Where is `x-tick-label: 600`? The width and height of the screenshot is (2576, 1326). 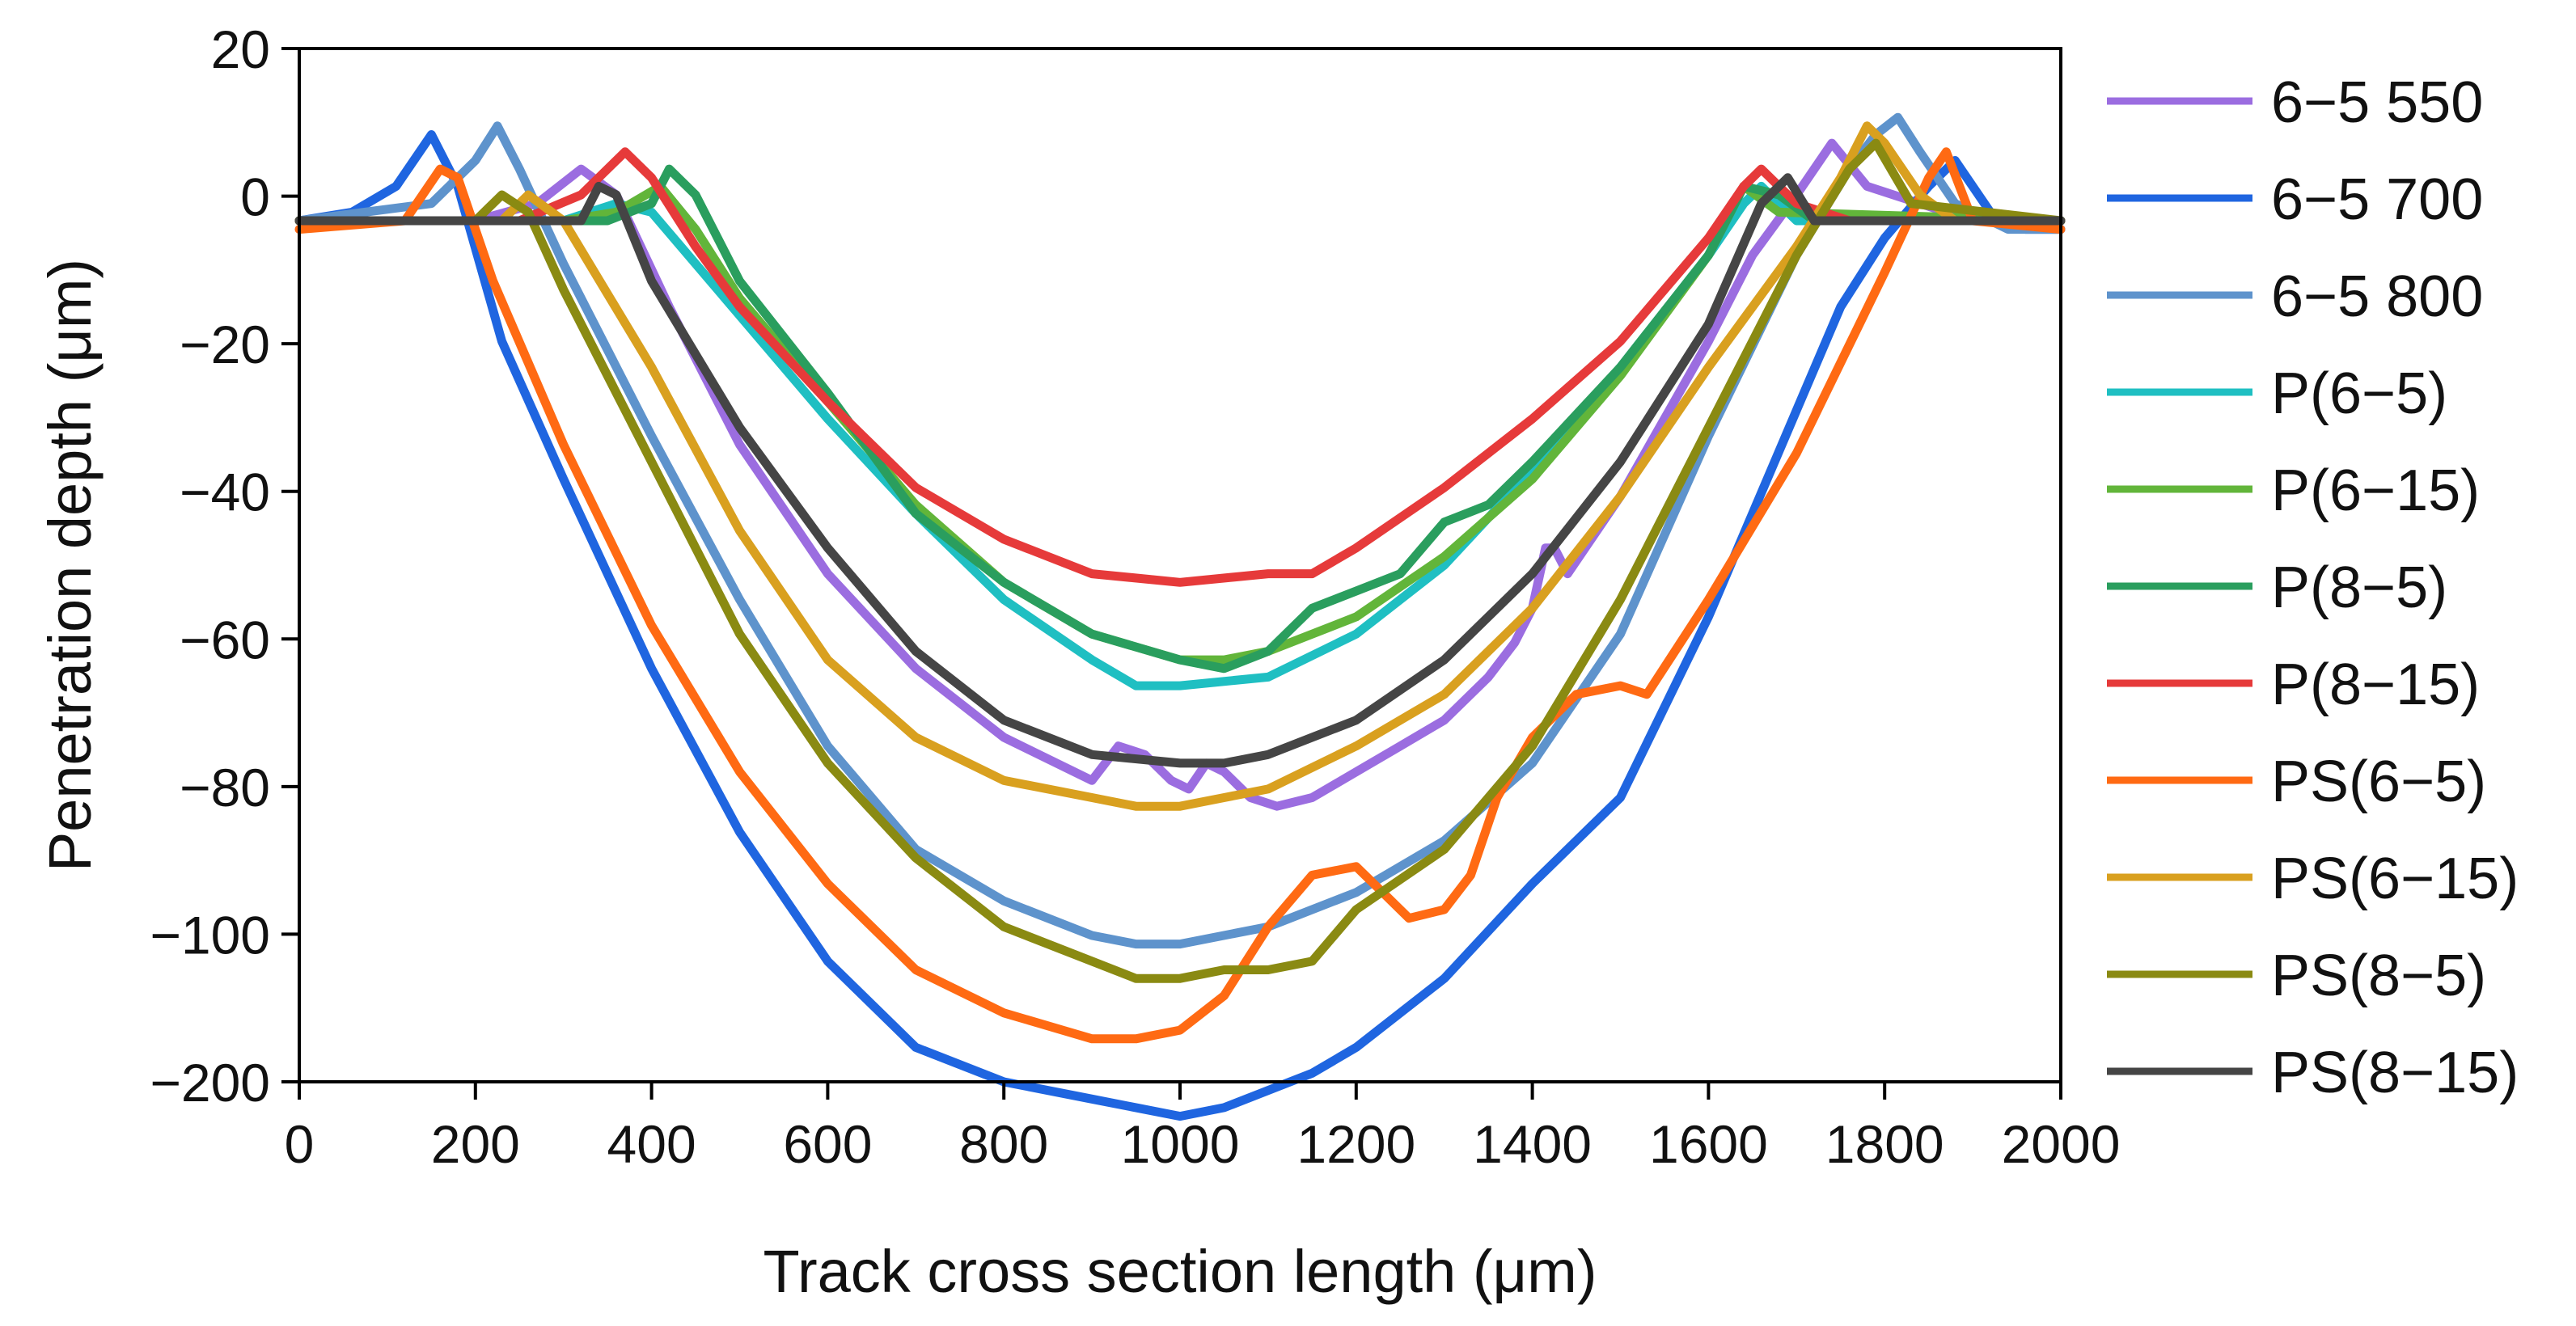 x-tick-label: 600 is located at coordinates (828, 1144).